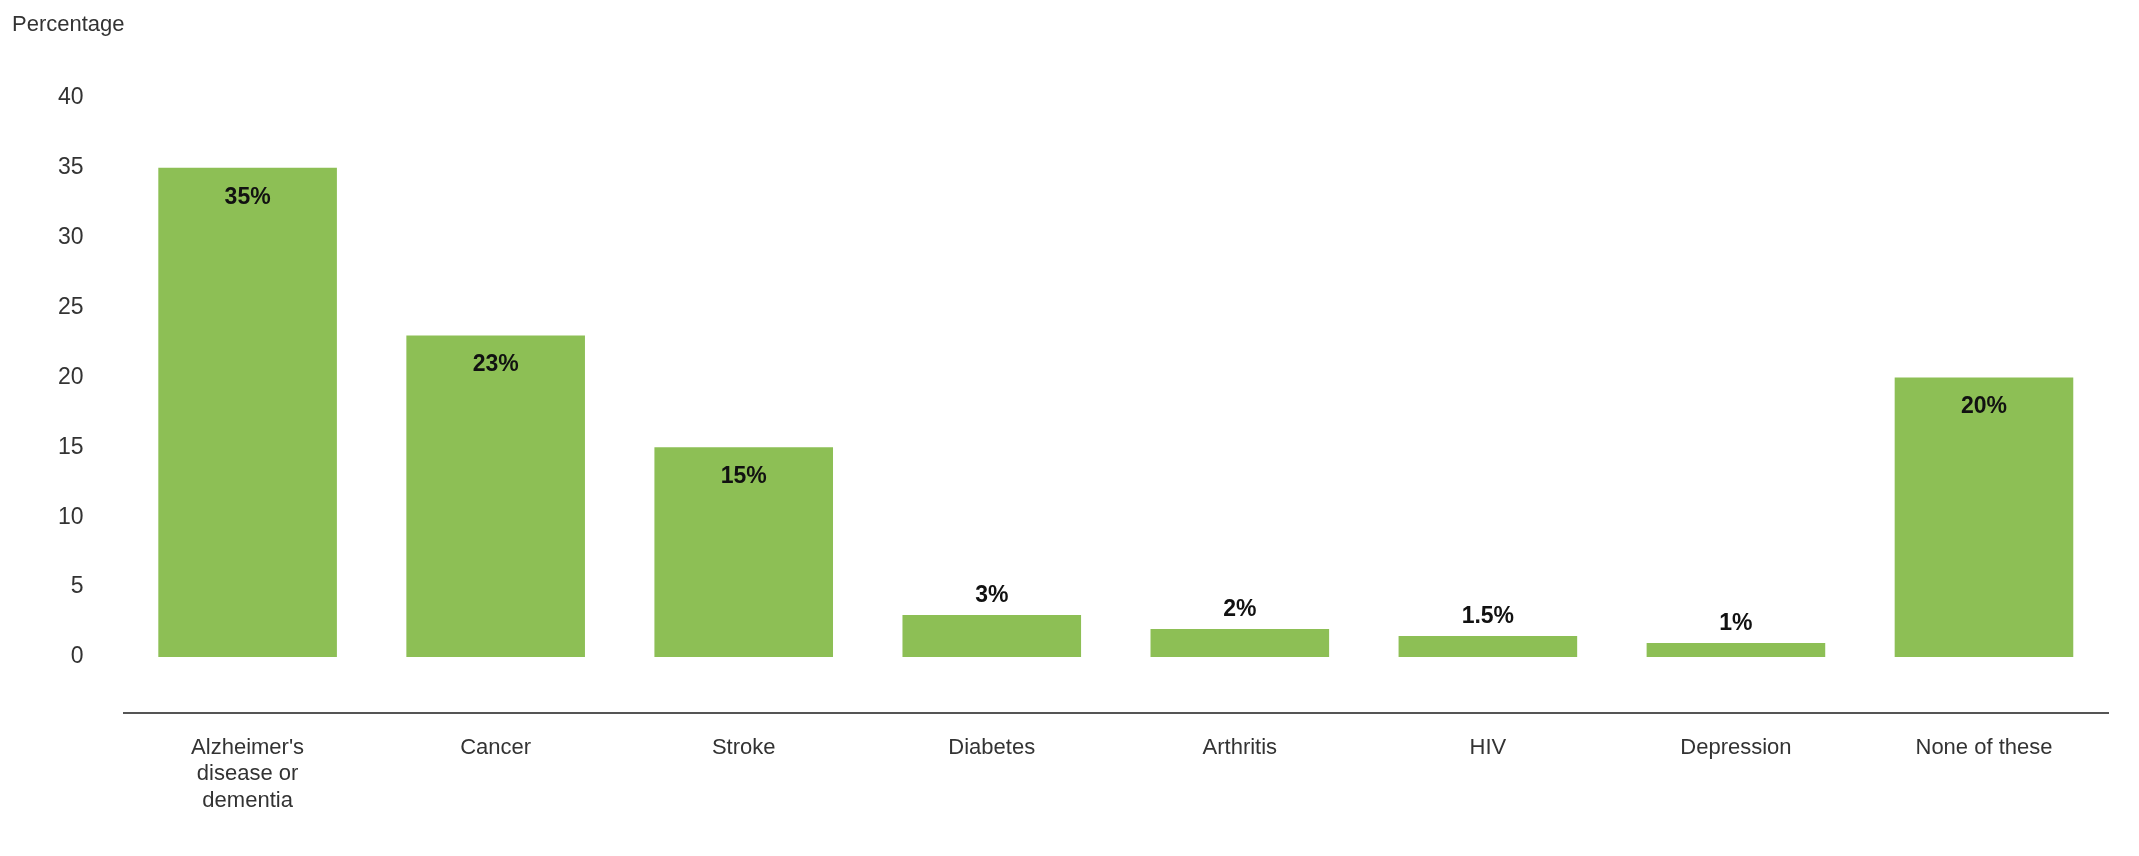 This screenshot has width=2139, height=856. Describe the element at coordinates (77, 655) in the screenshot. I see `y-tick-label: 0` at that location.